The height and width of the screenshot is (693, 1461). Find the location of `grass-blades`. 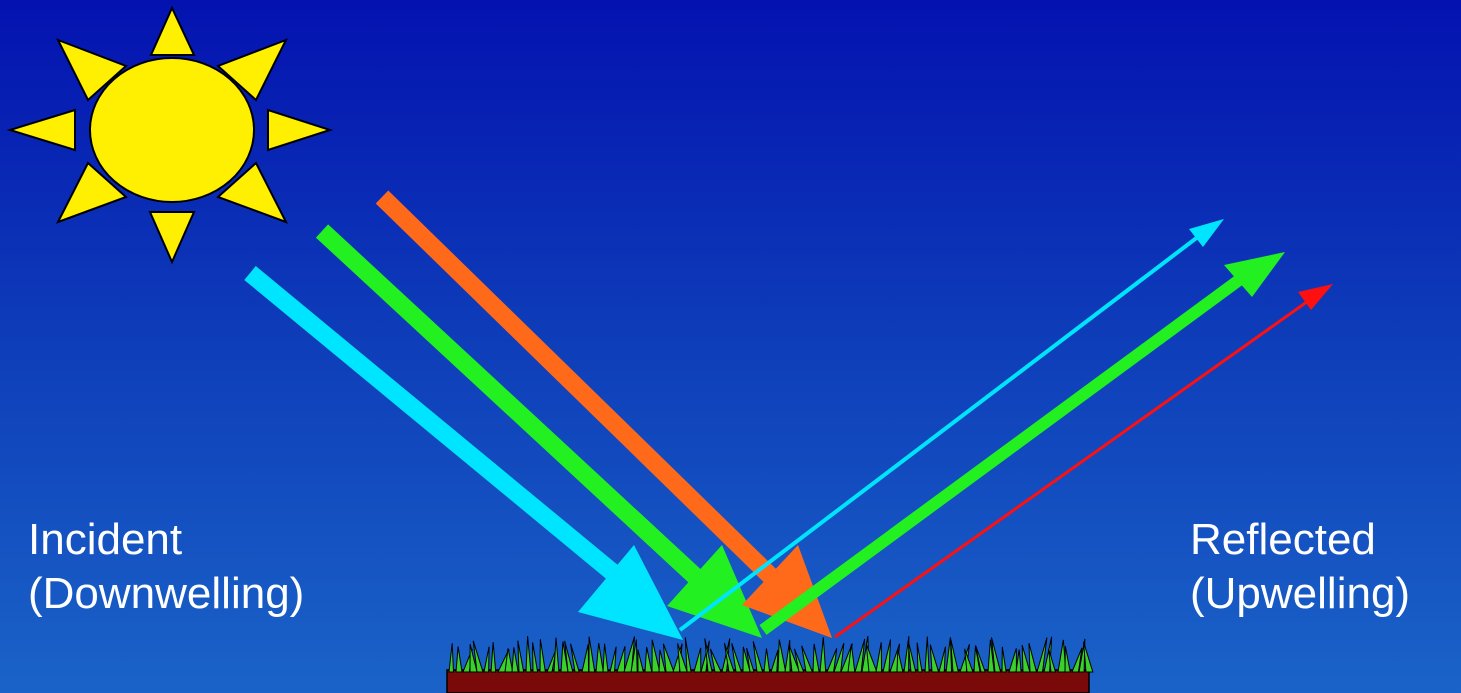

grass-blades is located at coordinates (771, 654).